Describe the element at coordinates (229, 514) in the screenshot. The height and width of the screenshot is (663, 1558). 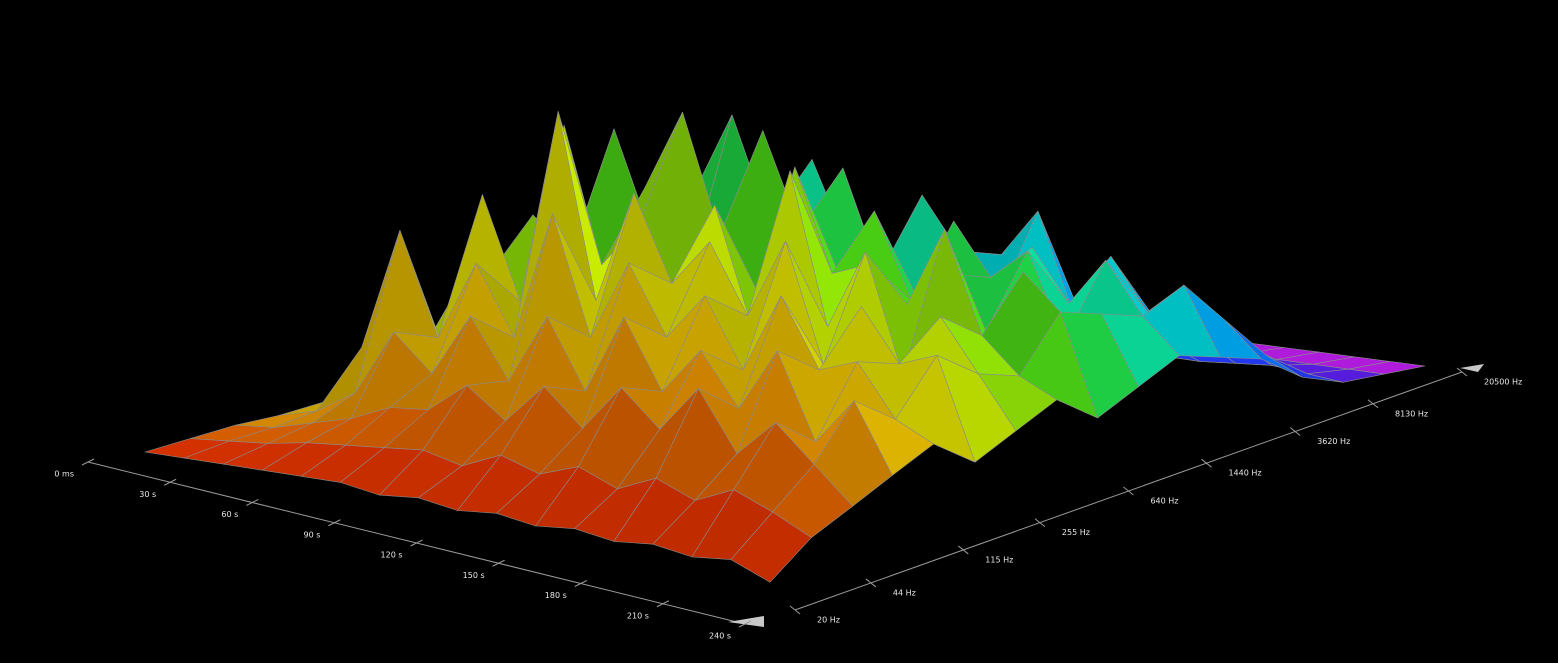
I see `time-tick-label: 60 s` at that location.